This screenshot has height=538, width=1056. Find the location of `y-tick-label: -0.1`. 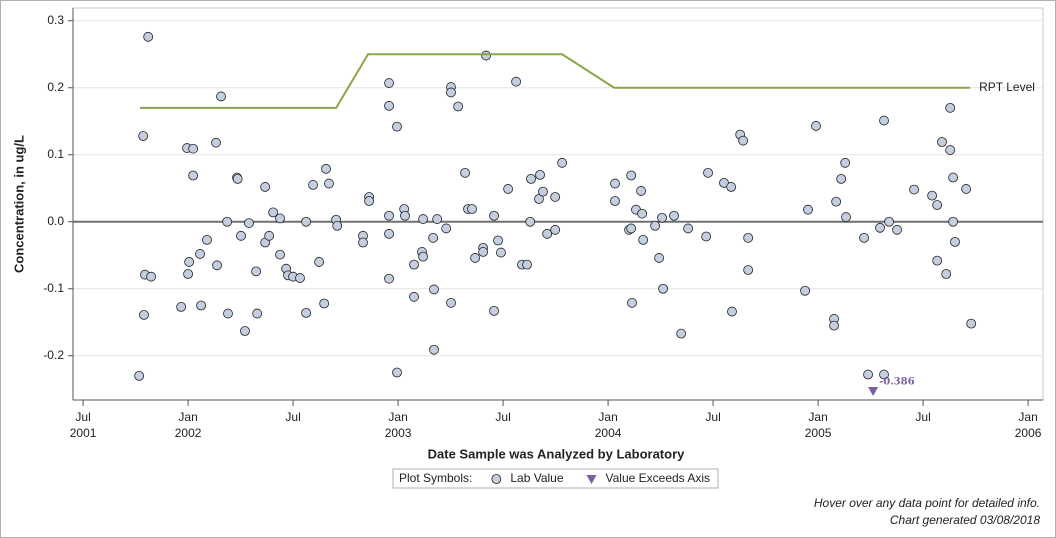

y-tick-label: -0.1 is located at coordinates (53, 288).